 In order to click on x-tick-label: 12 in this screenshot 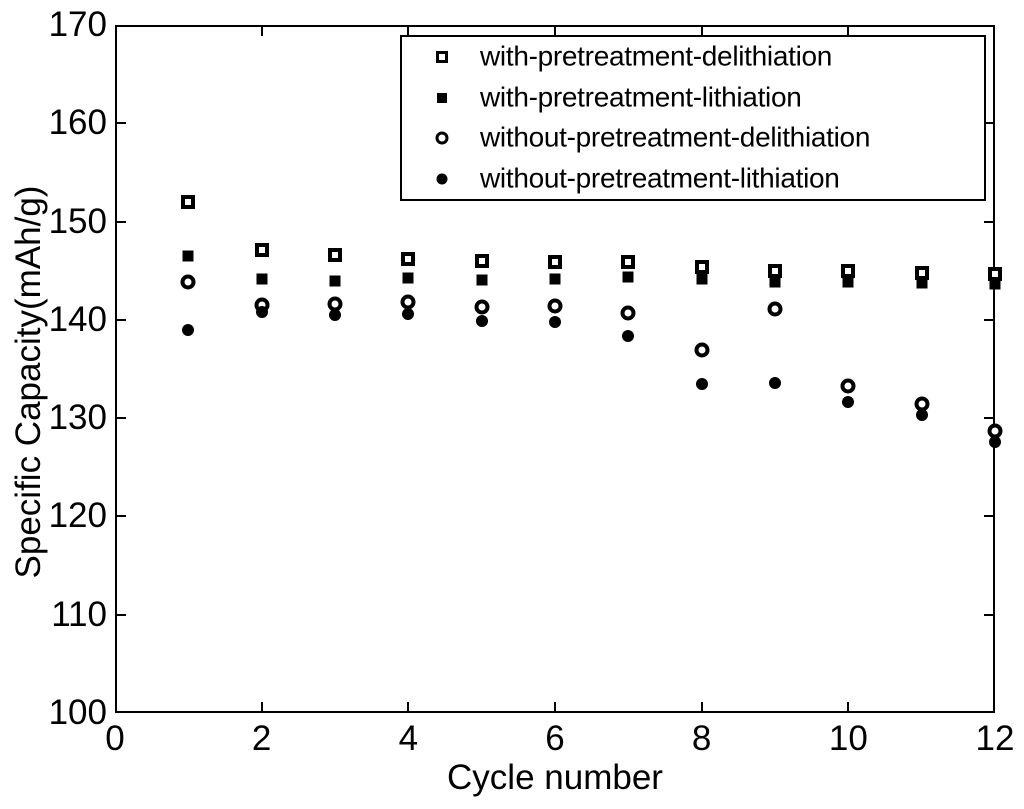, I will do `click(995, 738)`.